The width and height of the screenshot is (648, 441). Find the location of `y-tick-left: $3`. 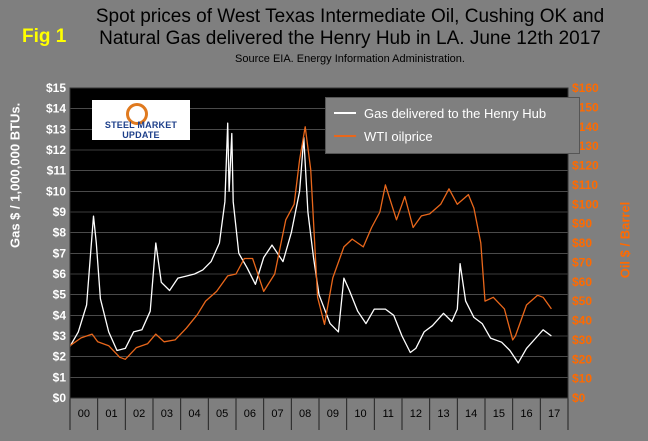

y-tick-left: $3 is located at coordinates (60, 336).